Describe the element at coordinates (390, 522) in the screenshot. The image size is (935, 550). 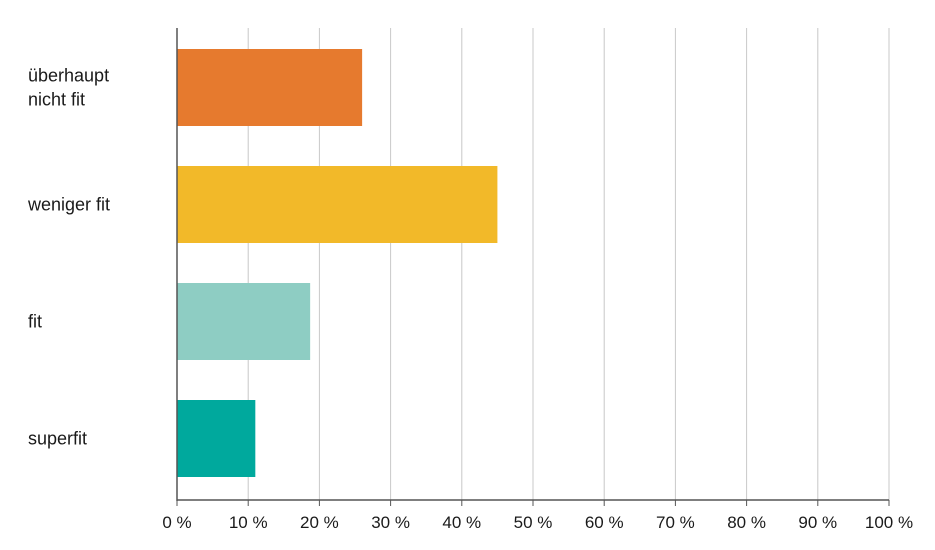
I see `x-tick-label-30: 30 %` at that location.